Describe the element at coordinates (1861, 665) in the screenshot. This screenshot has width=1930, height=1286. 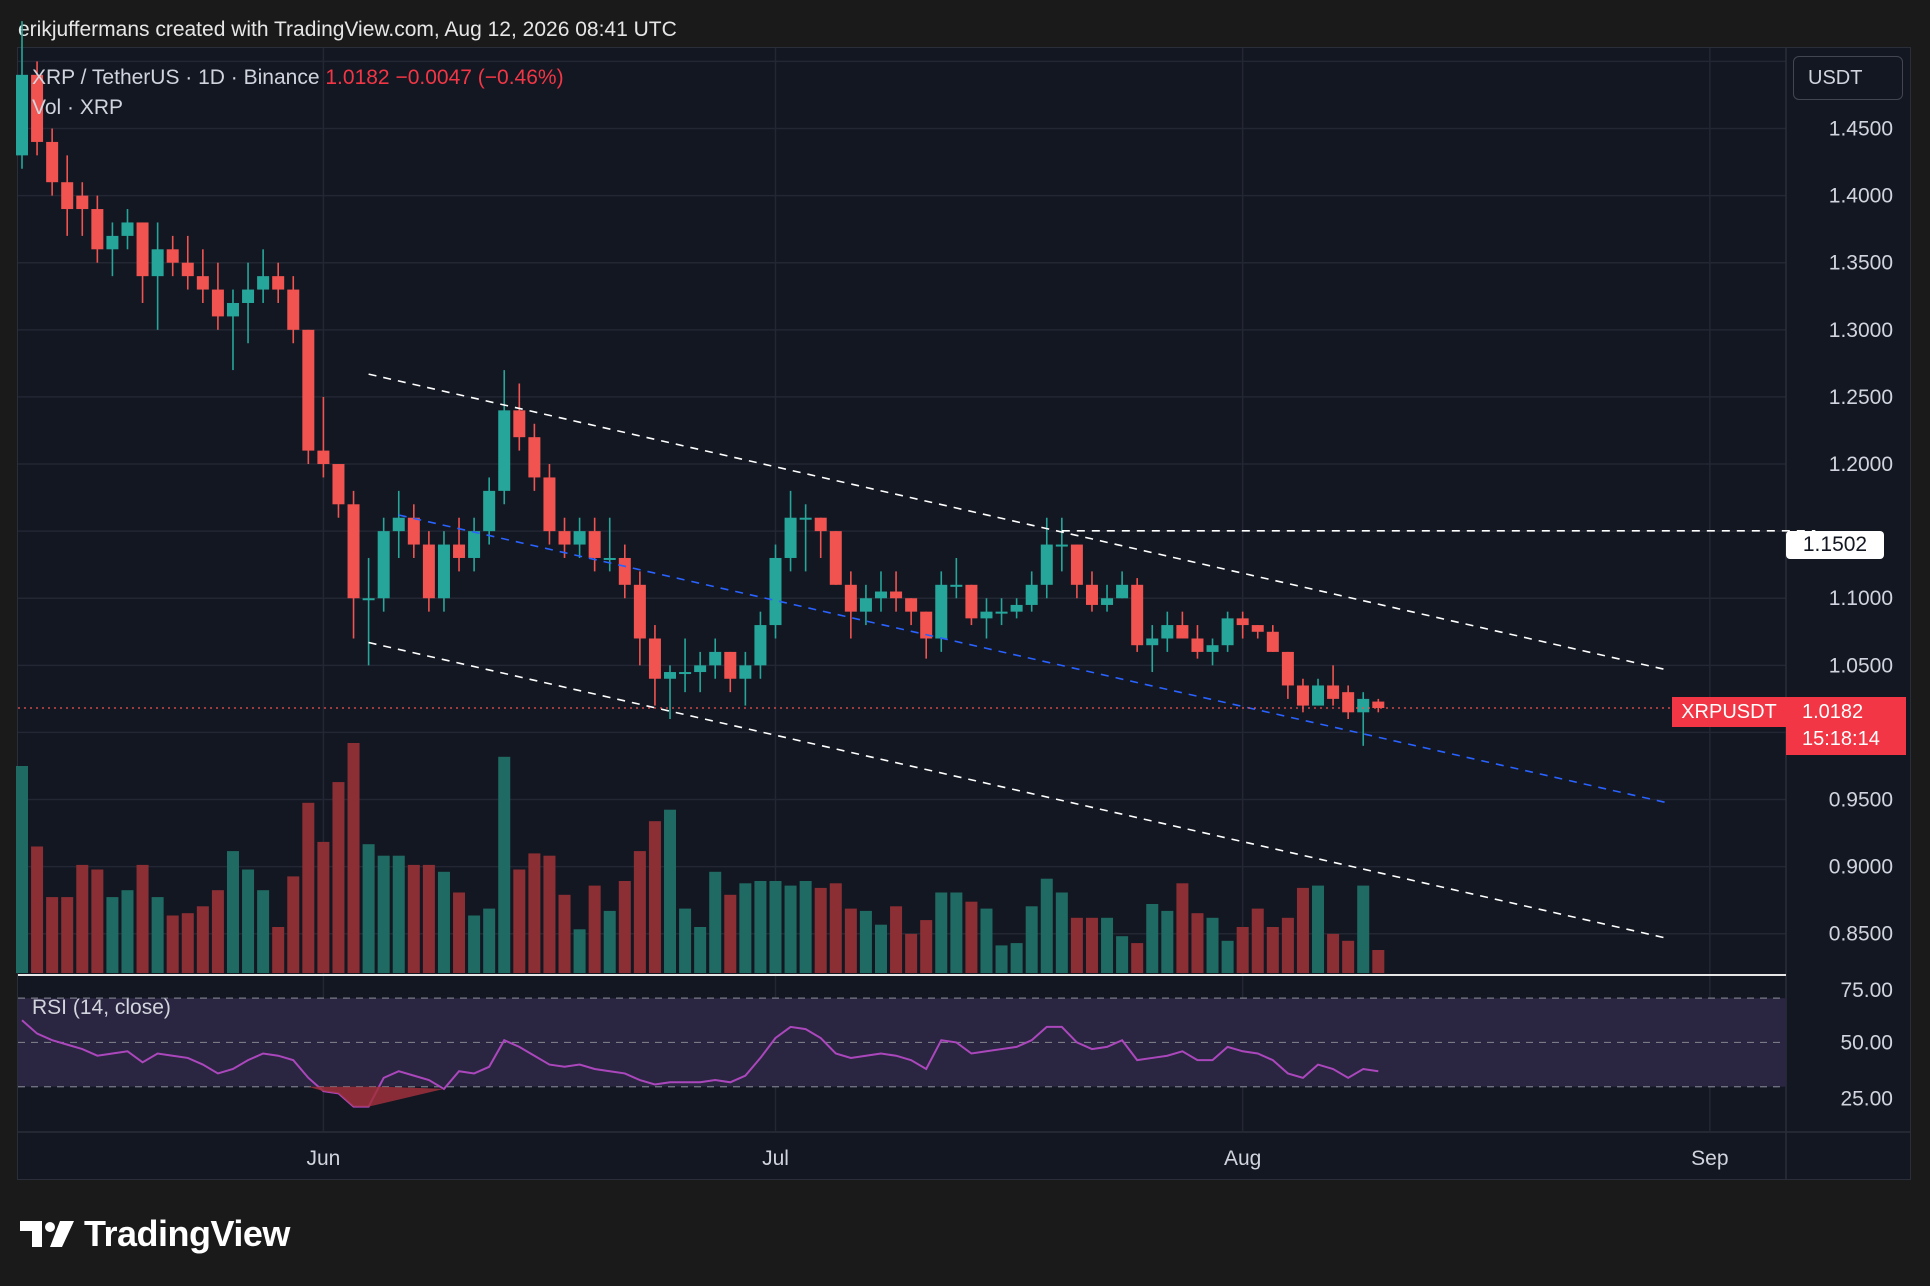
I see `price-tick-label: 1.0500` at that location.